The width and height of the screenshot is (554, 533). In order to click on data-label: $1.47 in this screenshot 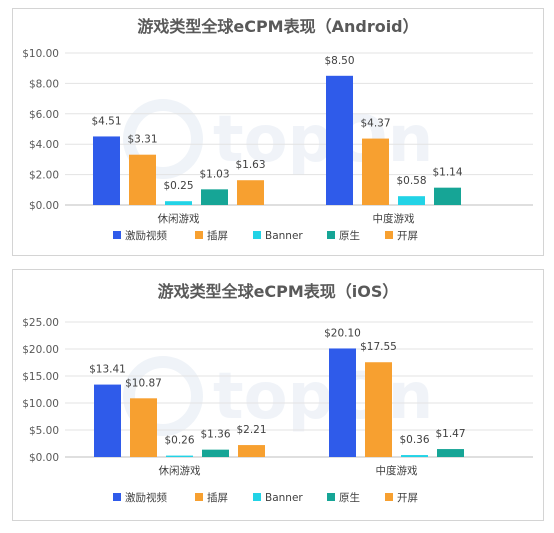, I will do `click(450, 434)`.